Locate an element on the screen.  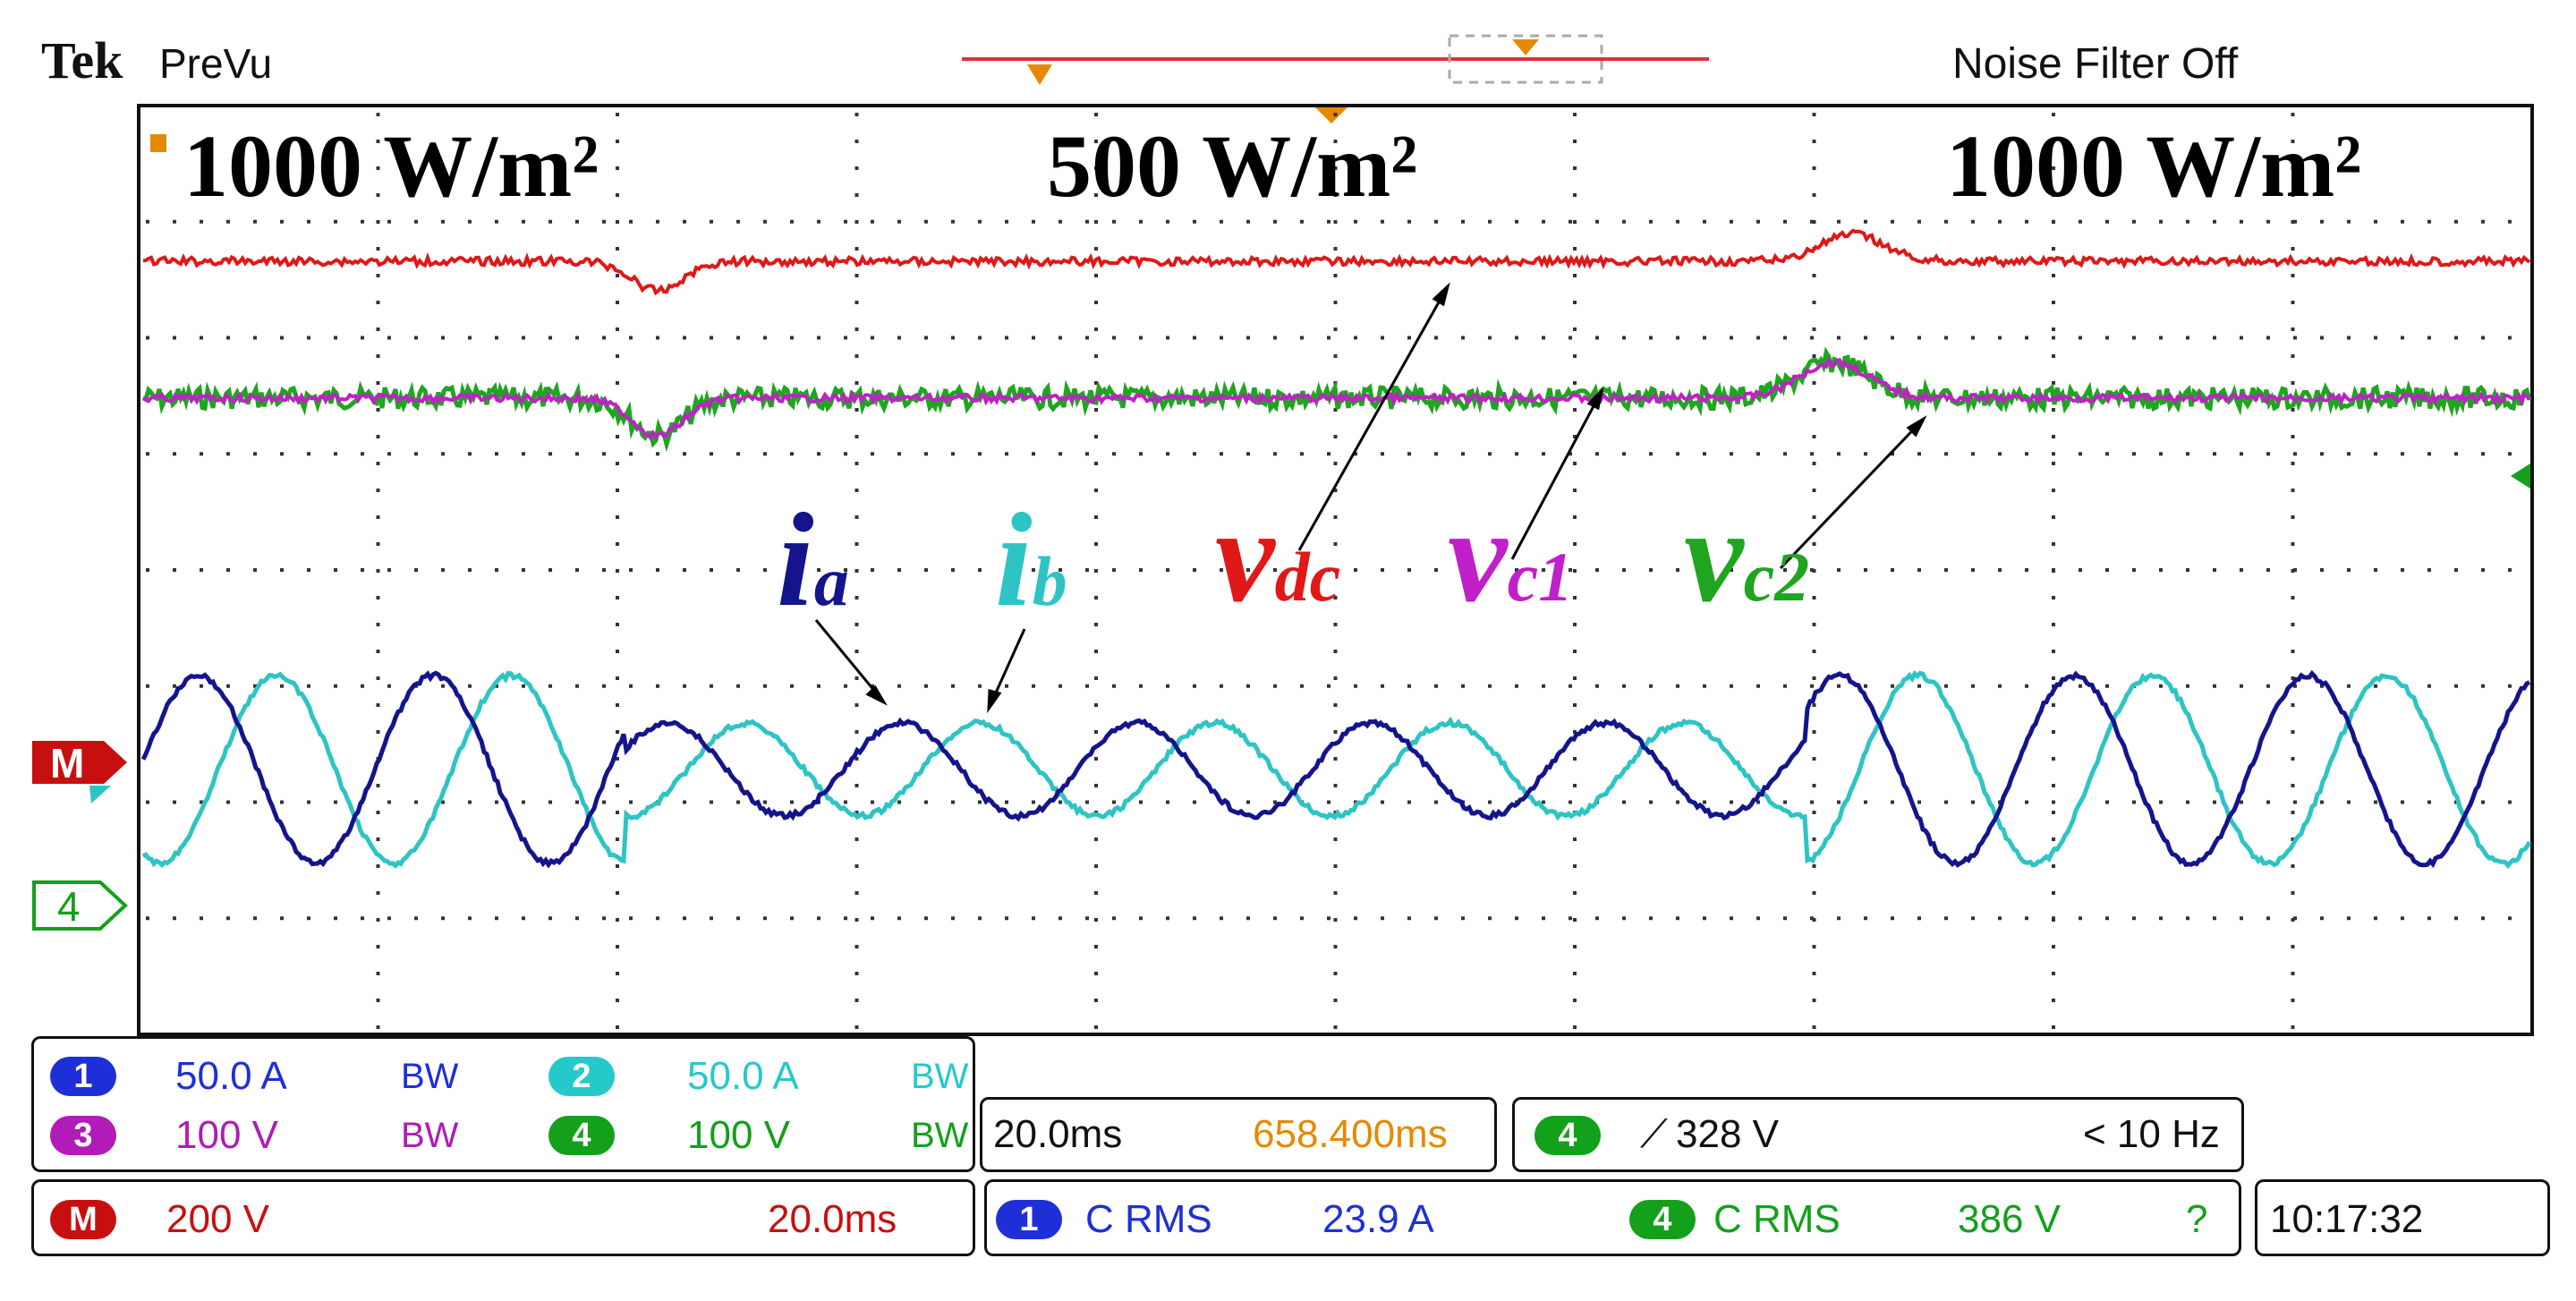
meas1-type: C RMS is located at coordinates (1148, 1219).